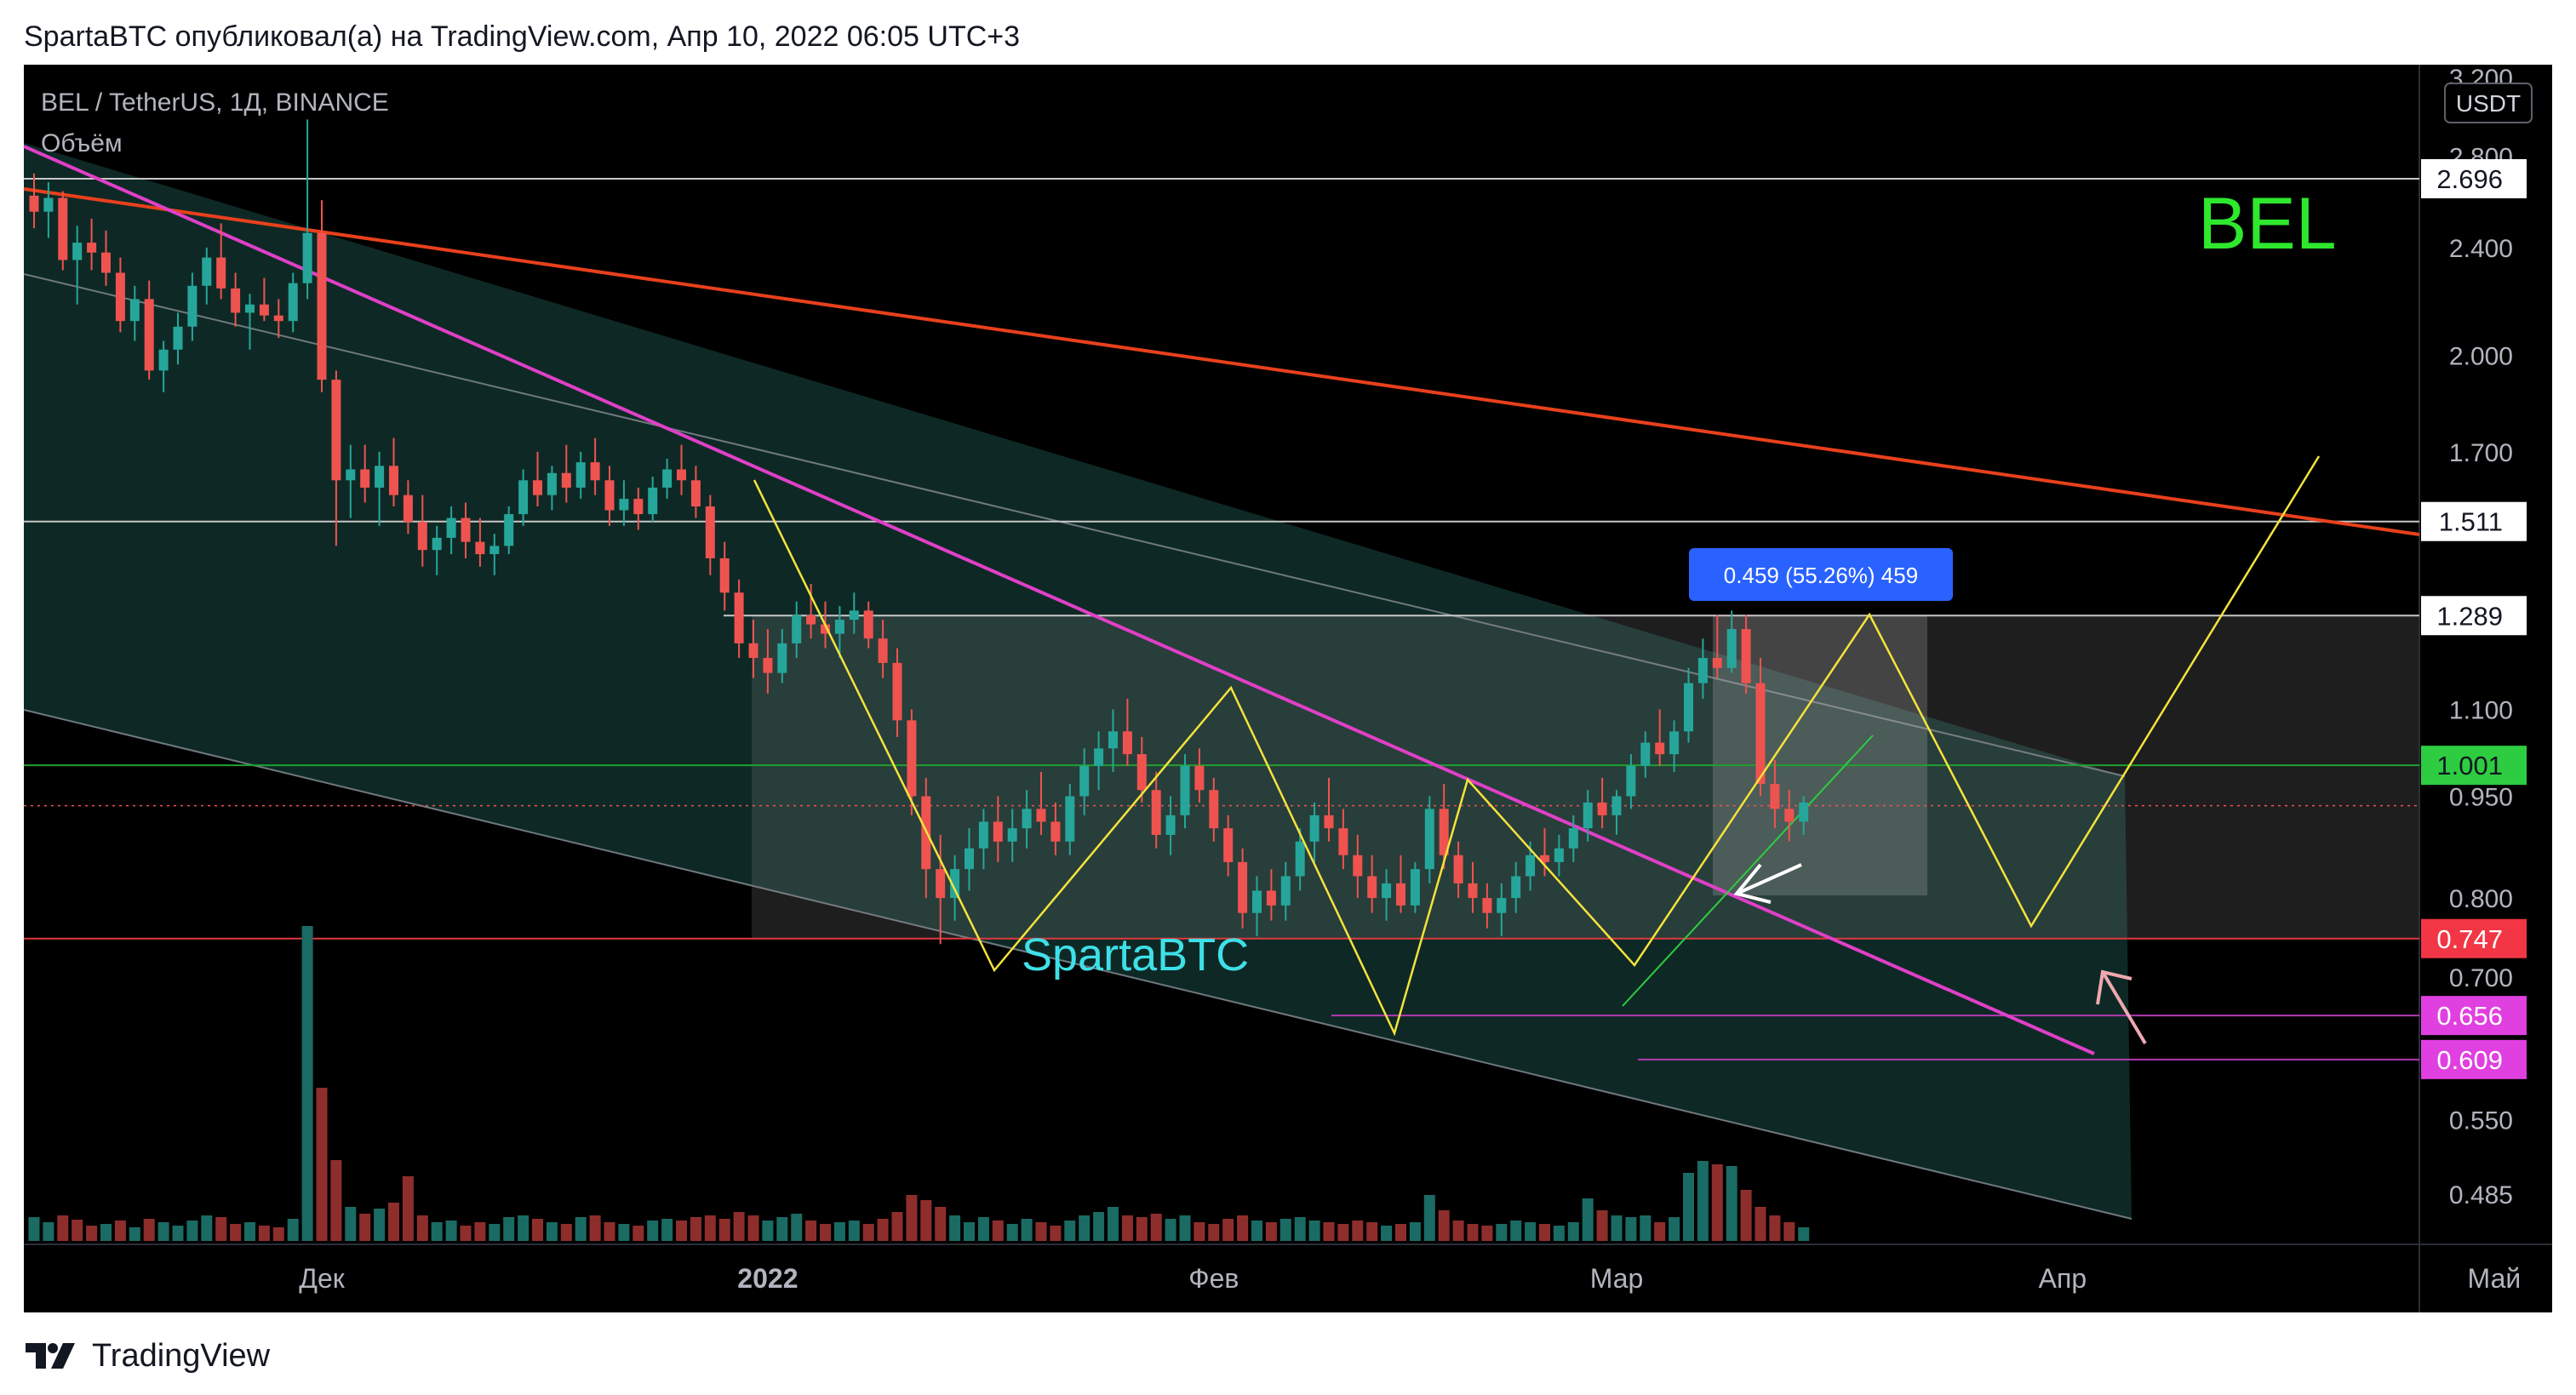 This screenshot has height=1395, width=2576. Describe the element at coordinates (322, 1278) in the screenshot. I see `time-tick-label: Дек` at that location.